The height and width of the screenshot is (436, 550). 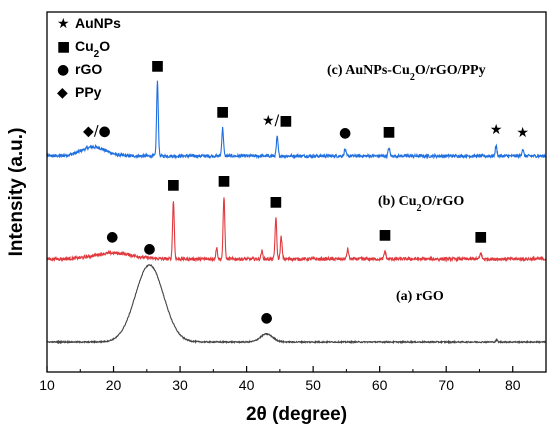 I want to click on x-tick-label: 30, so click(x=180, y=385).